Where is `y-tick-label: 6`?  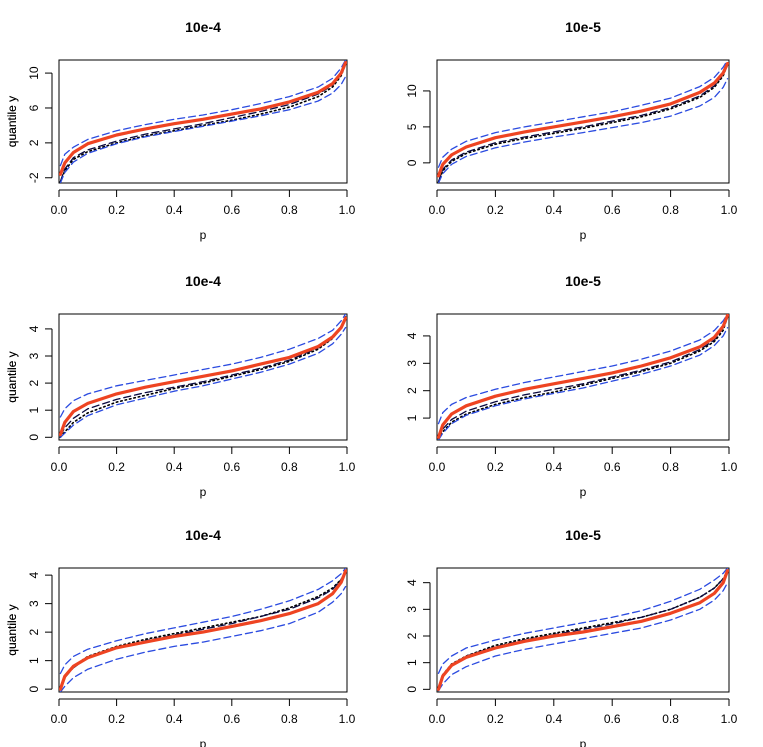
y-tick-label: 6 is located at coordinates (34, 107).